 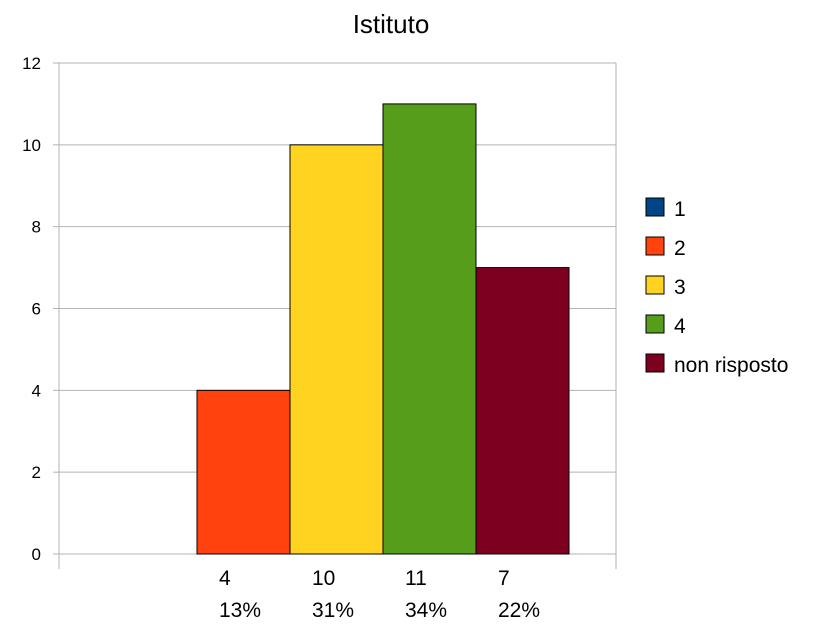 I want to click on y-tick-label: 2, so click(x=36, y=472).